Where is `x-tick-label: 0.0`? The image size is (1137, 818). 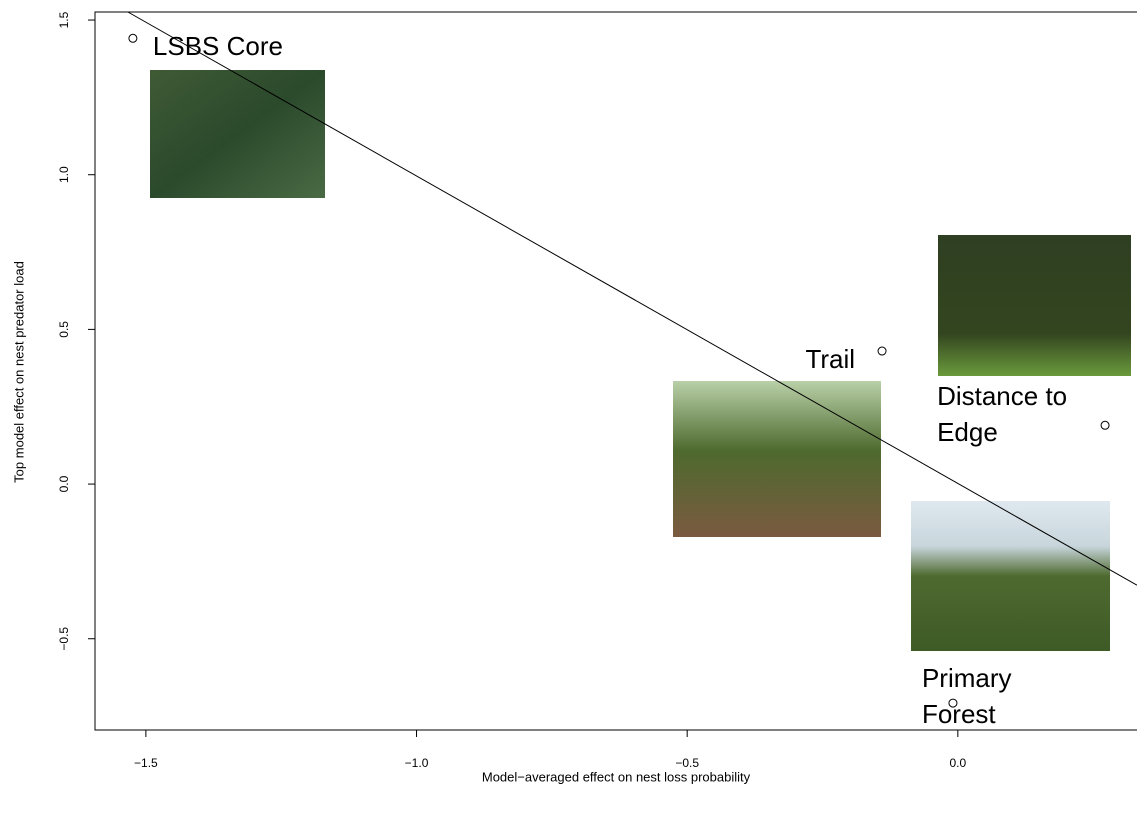 x-tick-label: 0.0 is located at coordinates (957, 763).